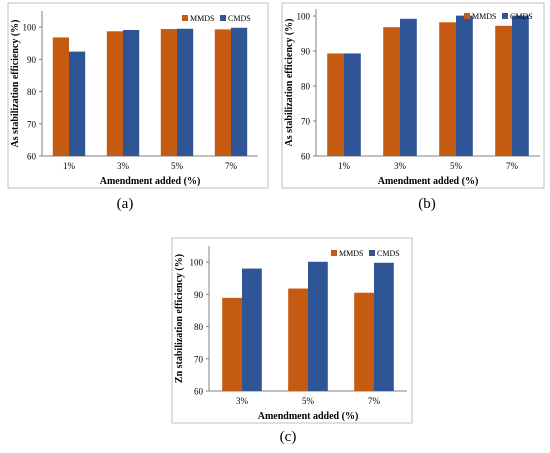 This screenshot has width=550, height=453. Describe the element at coordinates (427, 204) in the screenshot. I see `caption-b: (b)` at that location.